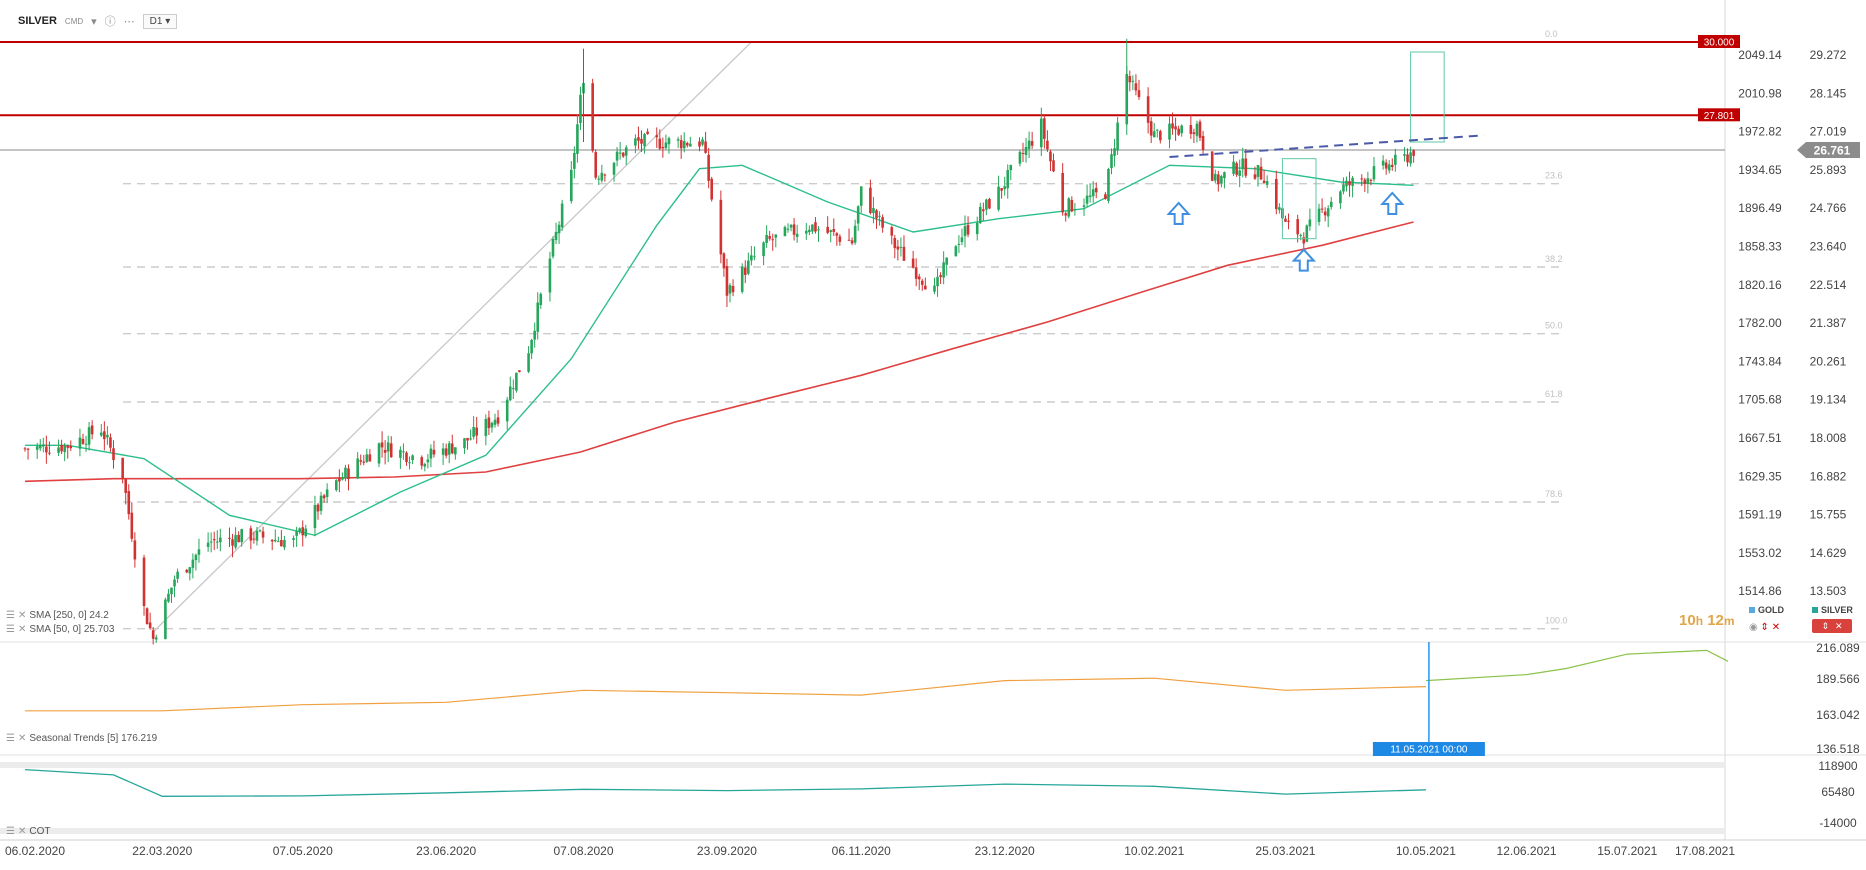  I want to click on info-icon: ⓘ, so click(110, 22).